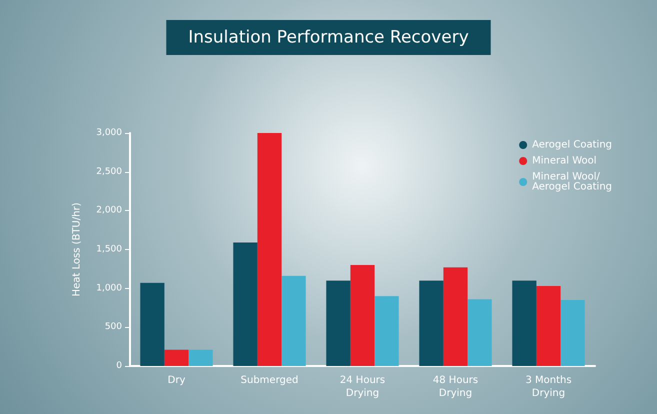 Image resolution: width=657 pixels, height=414 pixels. What do you see at coordinates (328, 38) in the screenshot?
I see `chart-title: Insulation Performance Recovery` at bounding box center [328, 38].